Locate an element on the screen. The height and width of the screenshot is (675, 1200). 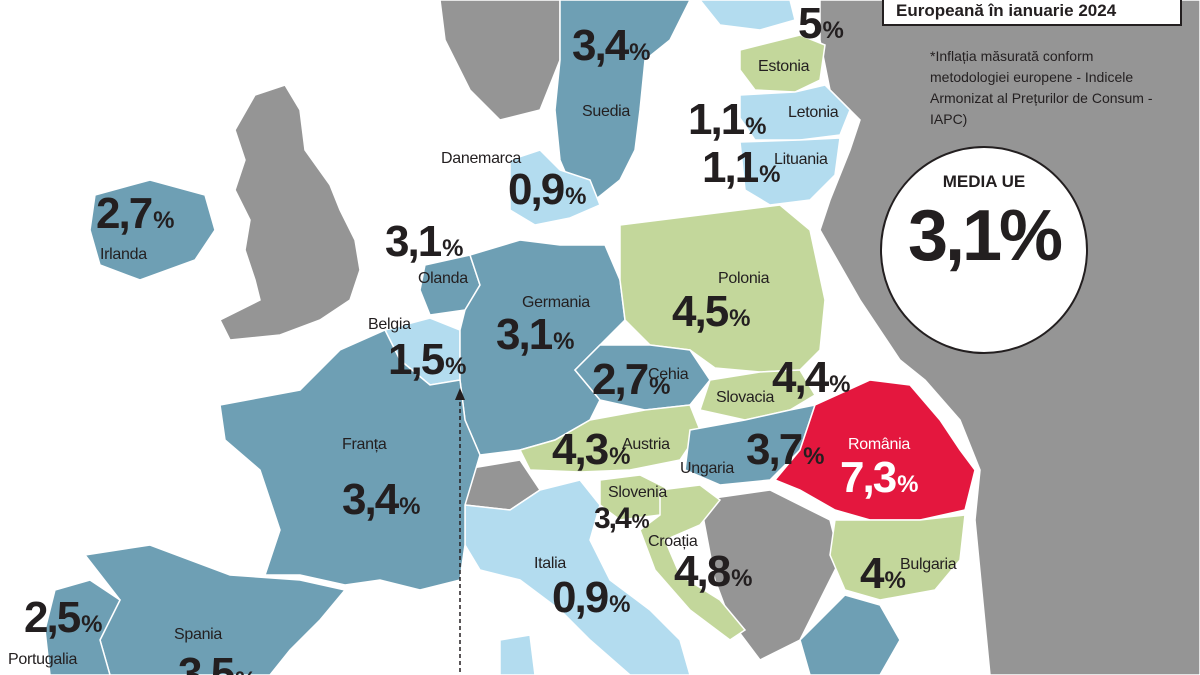
country-name: Belgia is located at coordinates (389, 324).